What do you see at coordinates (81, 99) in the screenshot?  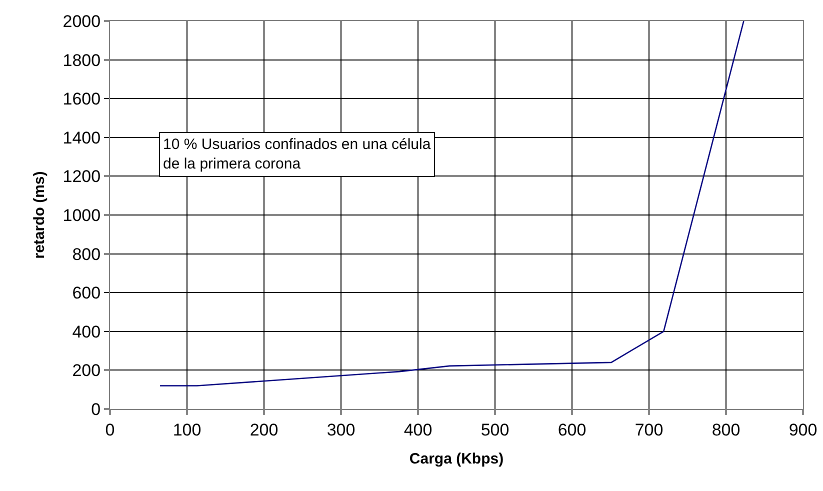 I see `y-tick-label: 1600` at bounding box center [81, 99].